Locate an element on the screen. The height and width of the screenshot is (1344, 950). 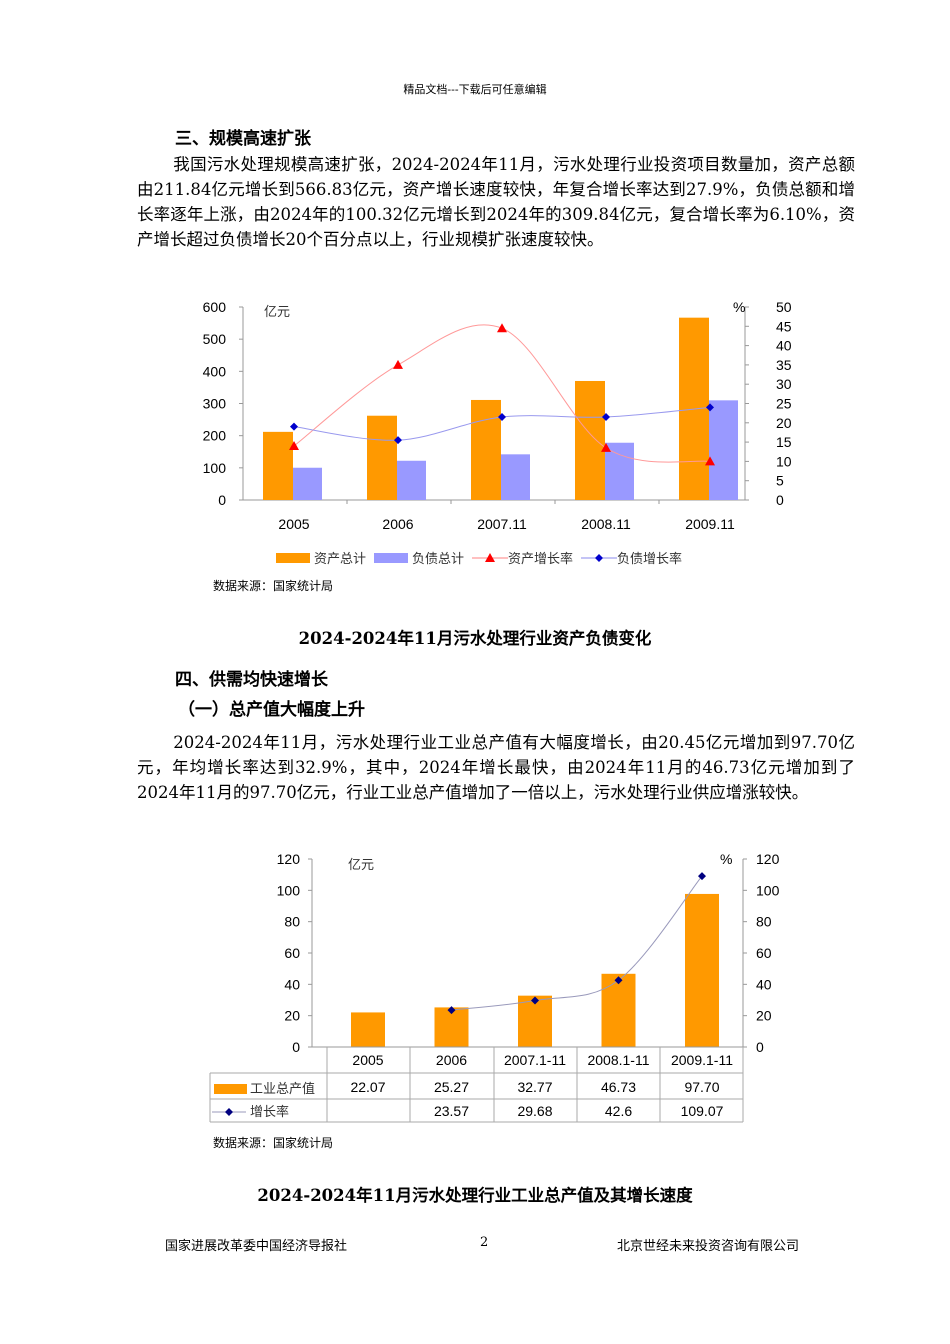
table-cell: 23.57 is located at coordinates (451, 1111).